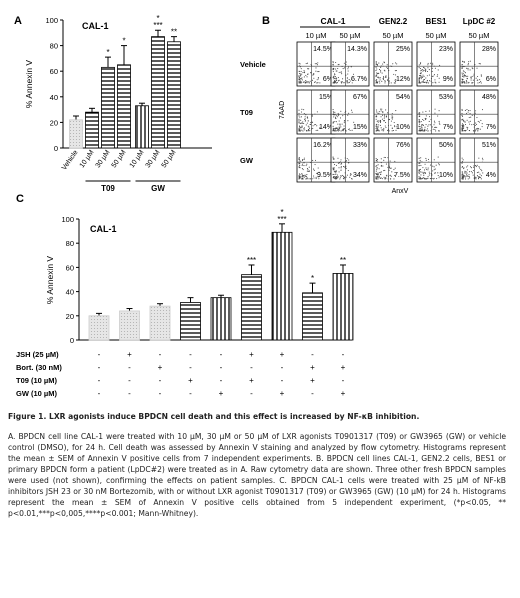 This screenshot has width=520, height=598. Describe the element at coordinates (448, 79) in the screenshot. I see `lower-right-percent: 9%` at that location.